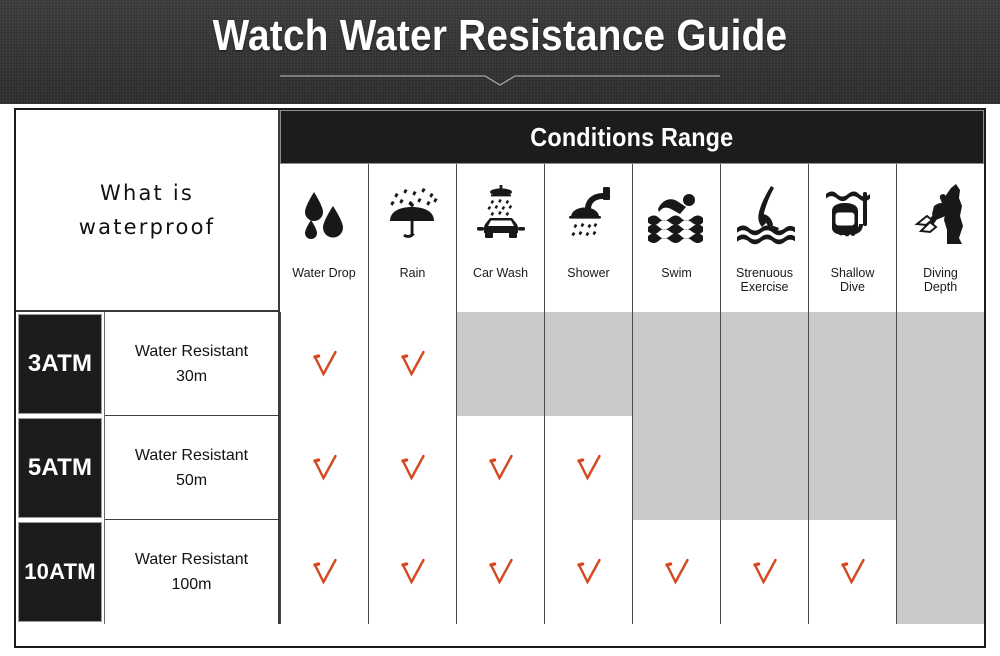 This screenshot has height=656, width=1000. I want to click on description-cell: Water Resistant 50m, so click(192, 468).